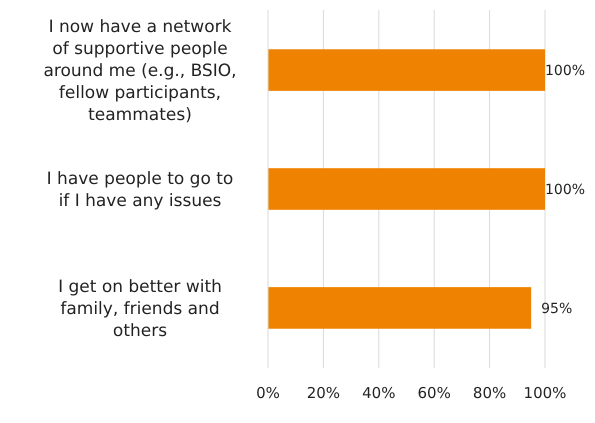 The image size is (595, 423). I want to click on y-tick-label: I now have a network of supportive people around me (e.g., BSIO, fellow participants, teammates), so click(140, 71).